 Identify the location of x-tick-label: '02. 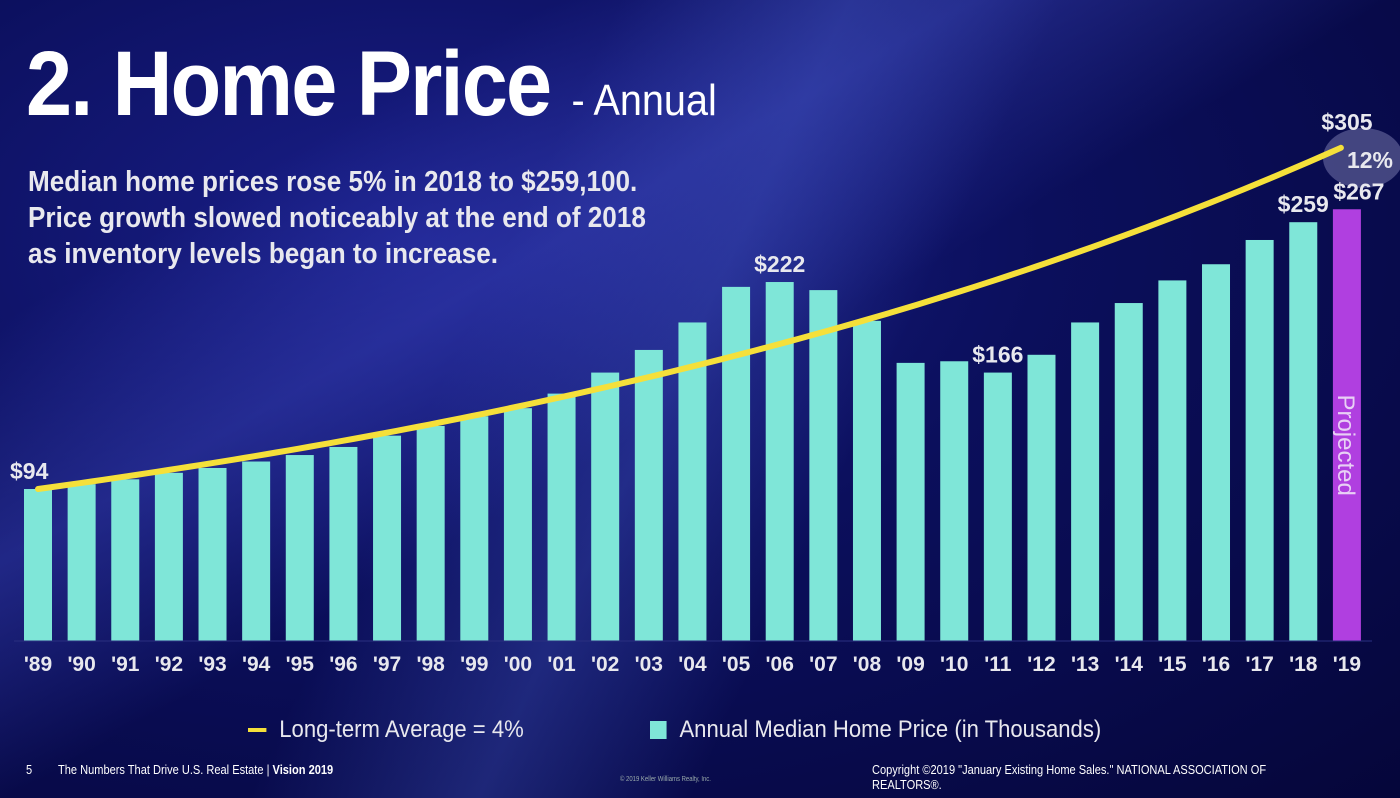
(605, 664).